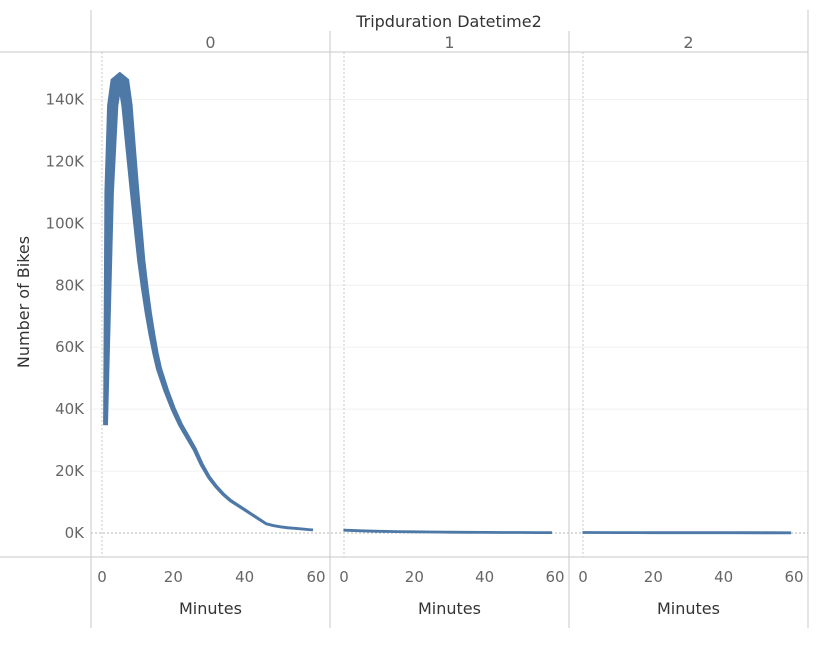 This screenshot has width=816, height=645. I want to click on y-tick-label: 140K, so click(66, 100).